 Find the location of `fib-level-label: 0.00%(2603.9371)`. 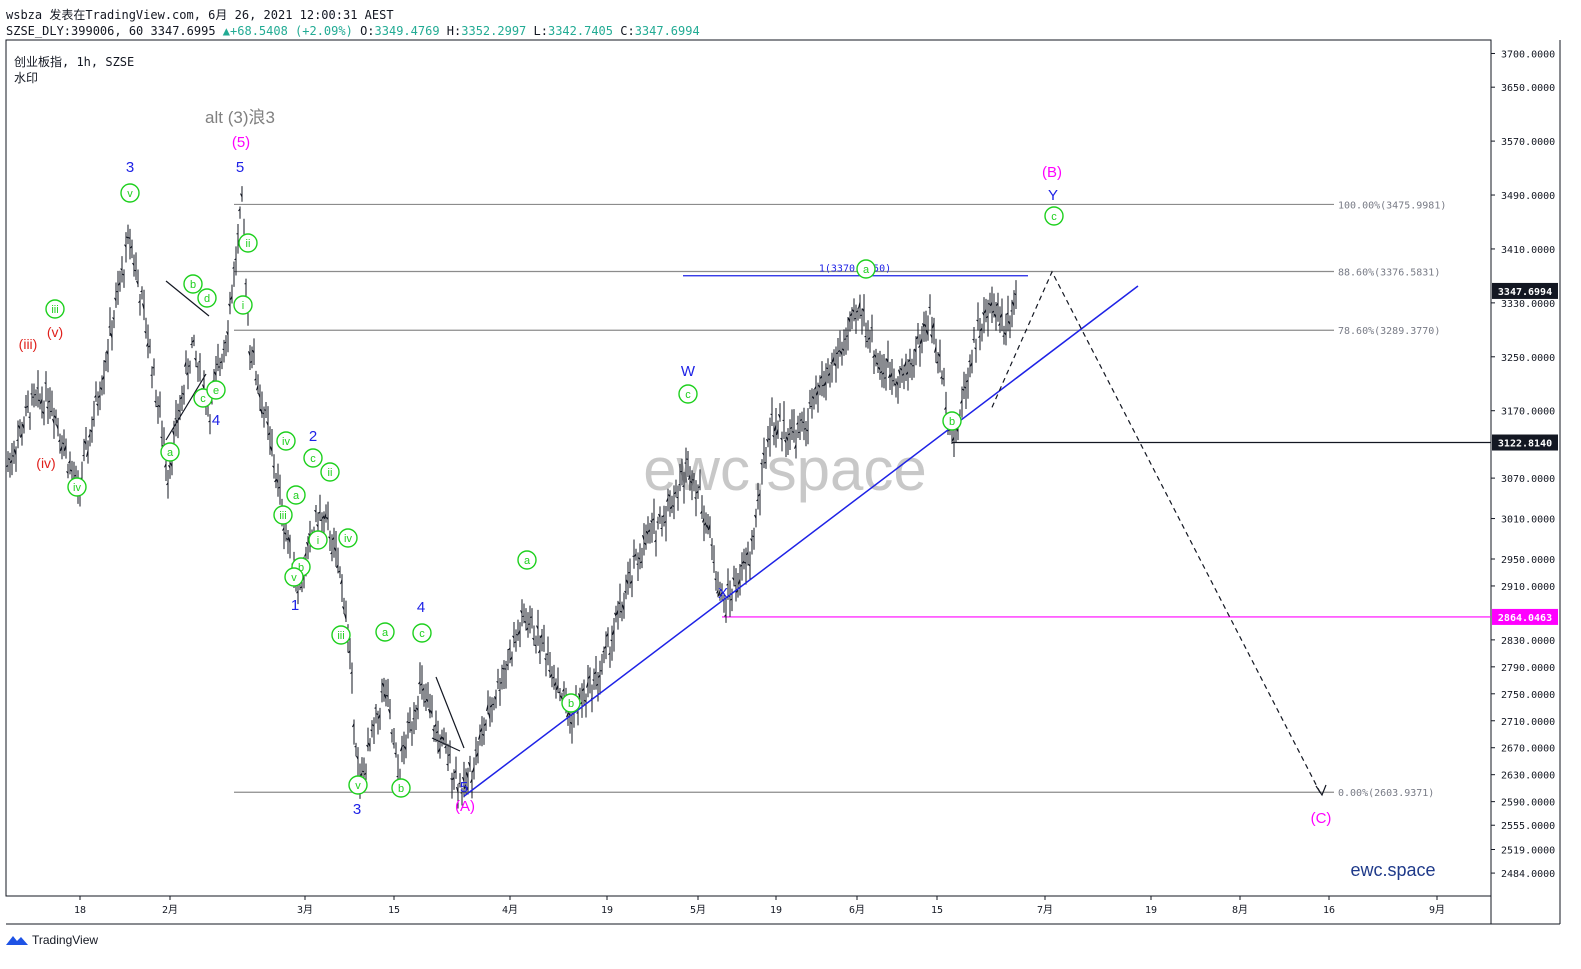

fib-level-label: 0.00%(2603.9371) is located at coordinates (1386, 793).